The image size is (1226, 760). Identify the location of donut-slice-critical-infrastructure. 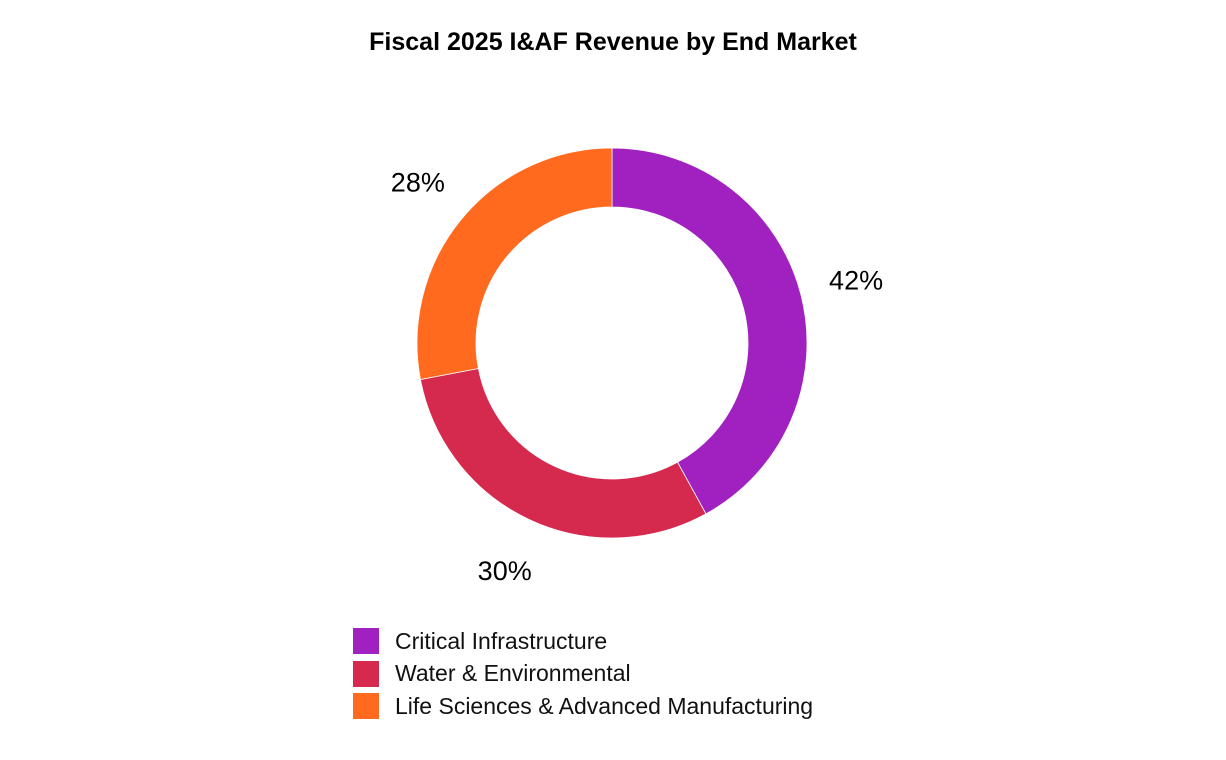
(709, 331).